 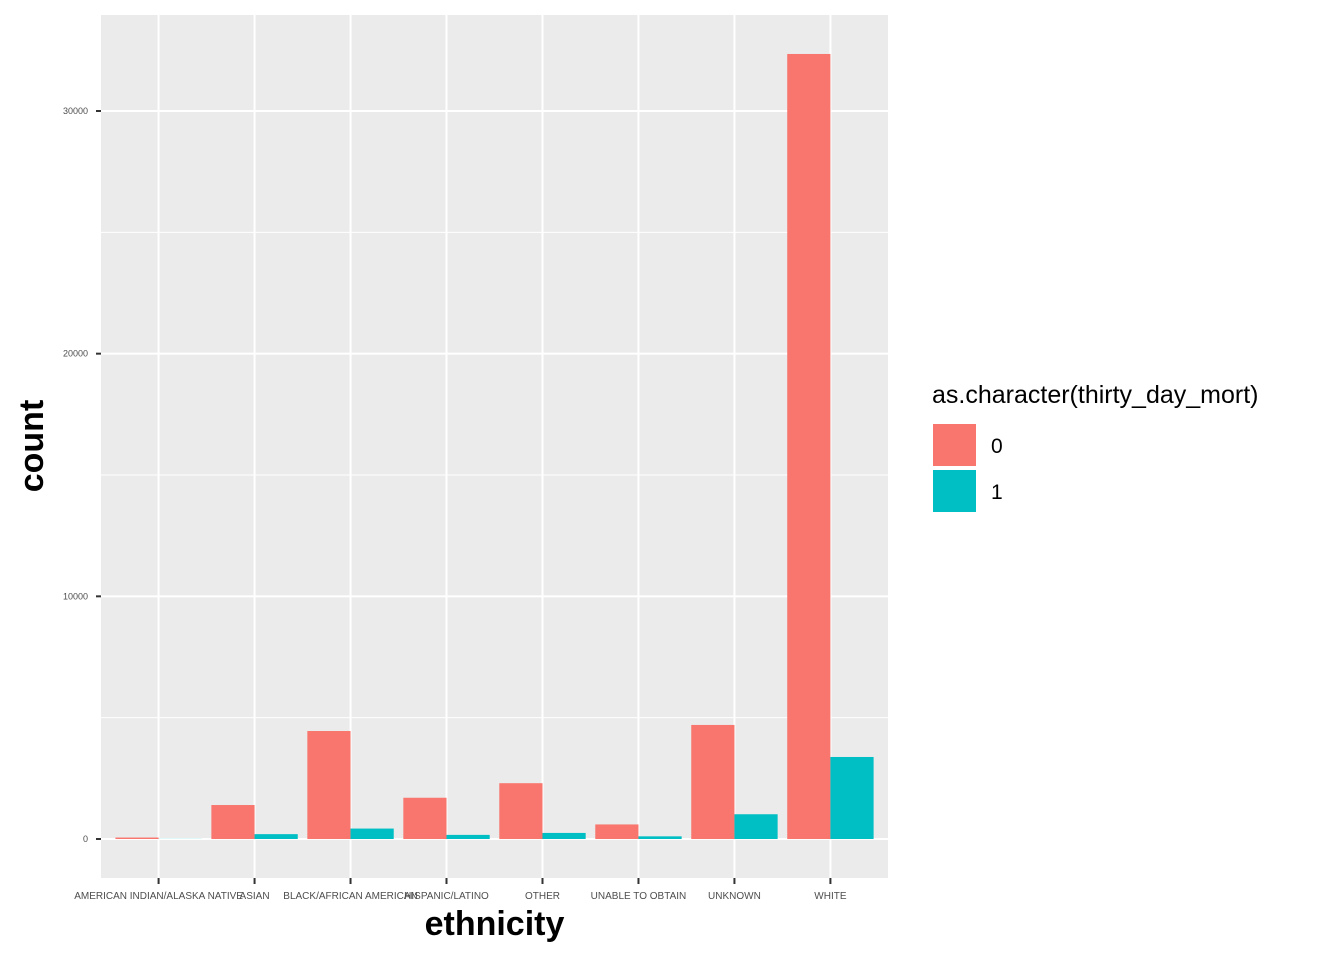 I want to click on x-tick-label: HISPANIC/LATINO, so click(x=446, y=896).